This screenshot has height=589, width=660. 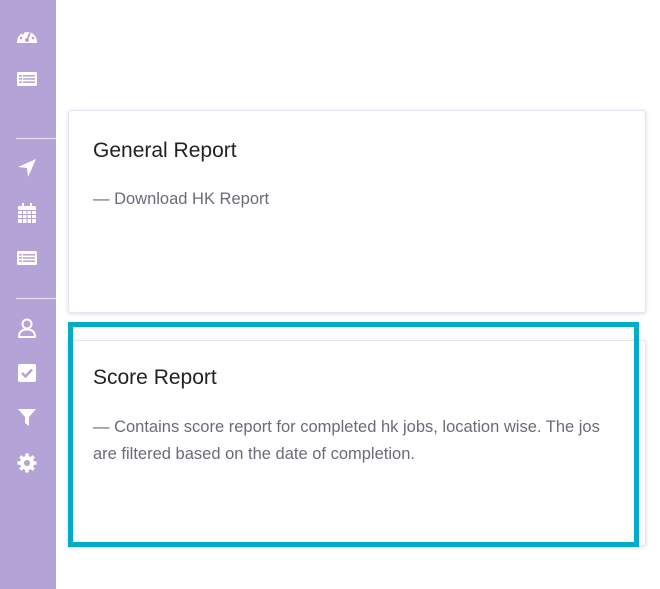 I want to click on report-title: Score Report, so click(x=155, y=377).